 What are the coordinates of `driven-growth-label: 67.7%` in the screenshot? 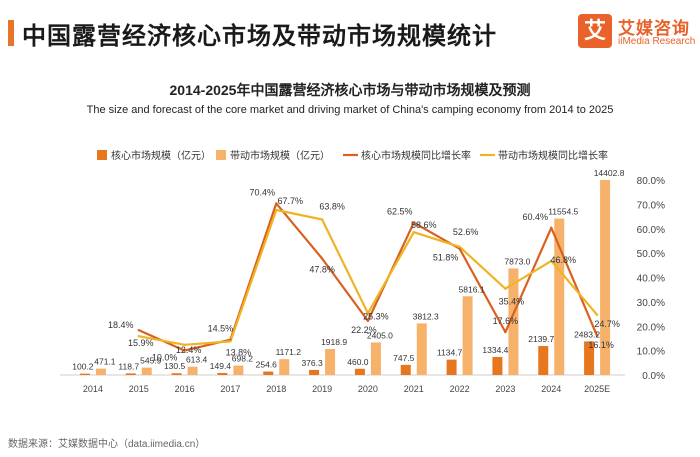 It's located at (290, 201).